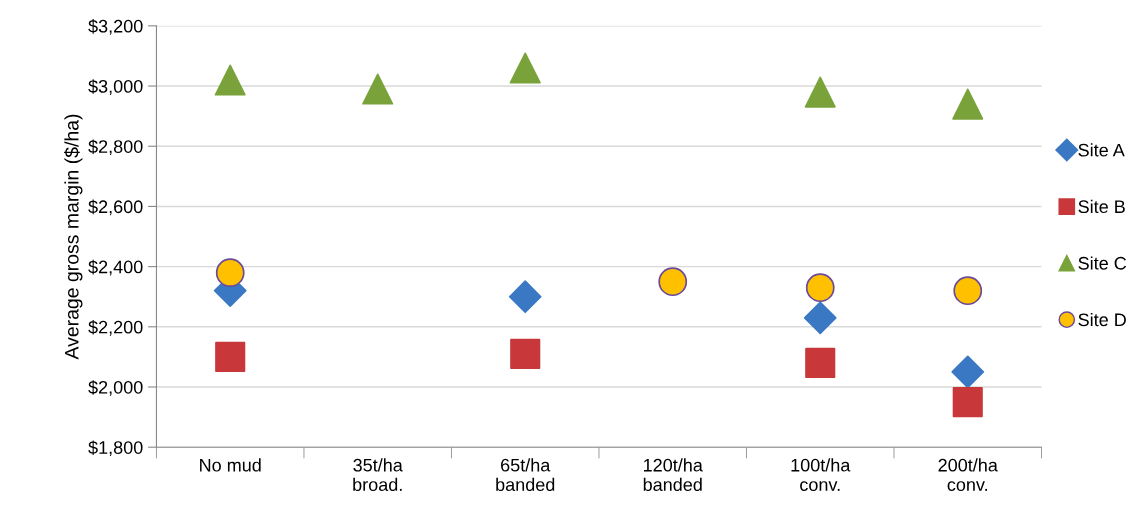  What do you see at coordinates (115, 207) in the screenshot?
I see `y-tick-label: $2,600` at bounding box center [115, 207].